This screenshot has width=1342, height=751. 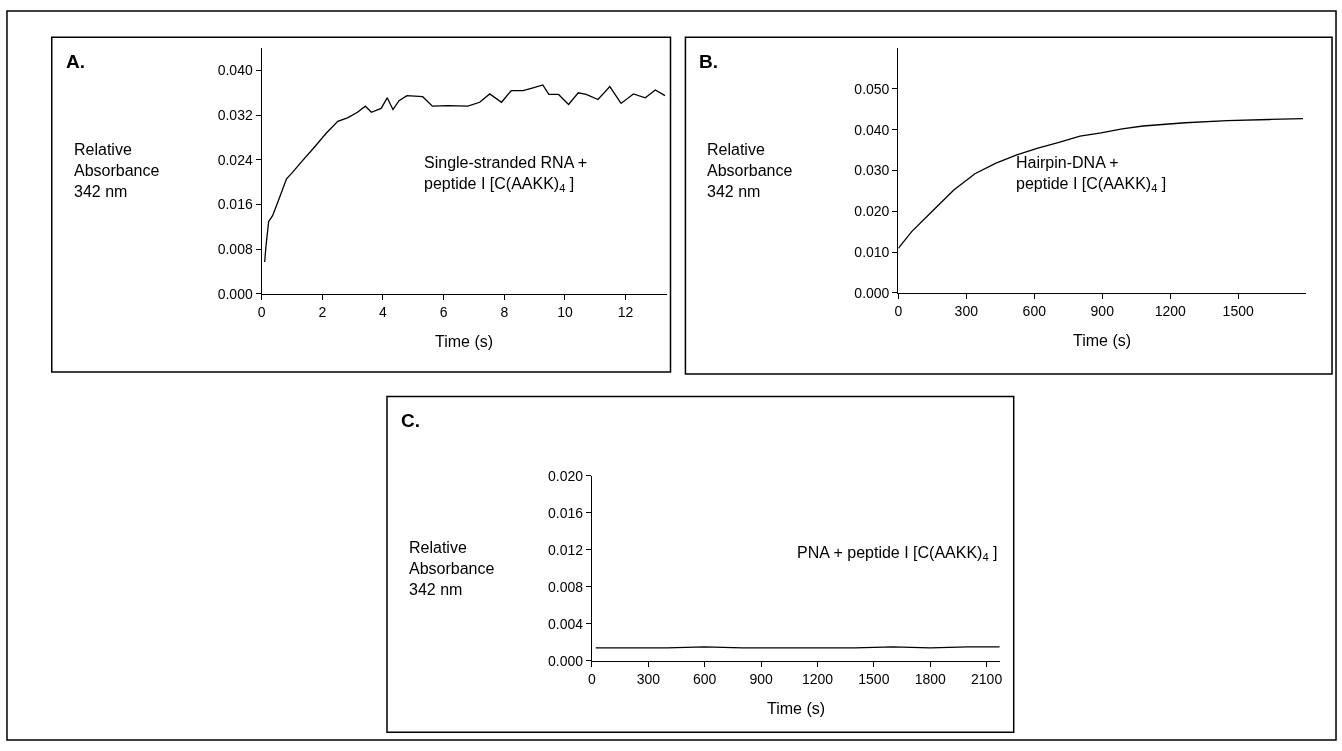 I want to click on x-tick-label: 8, so click(x=504, y=311).